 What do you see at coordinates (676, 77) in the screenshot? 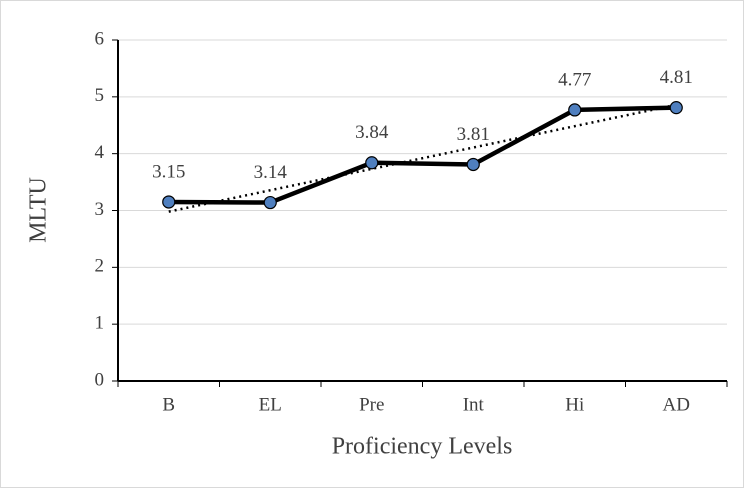
I see `data-label: 4.81` at bounding box center [676, 77].